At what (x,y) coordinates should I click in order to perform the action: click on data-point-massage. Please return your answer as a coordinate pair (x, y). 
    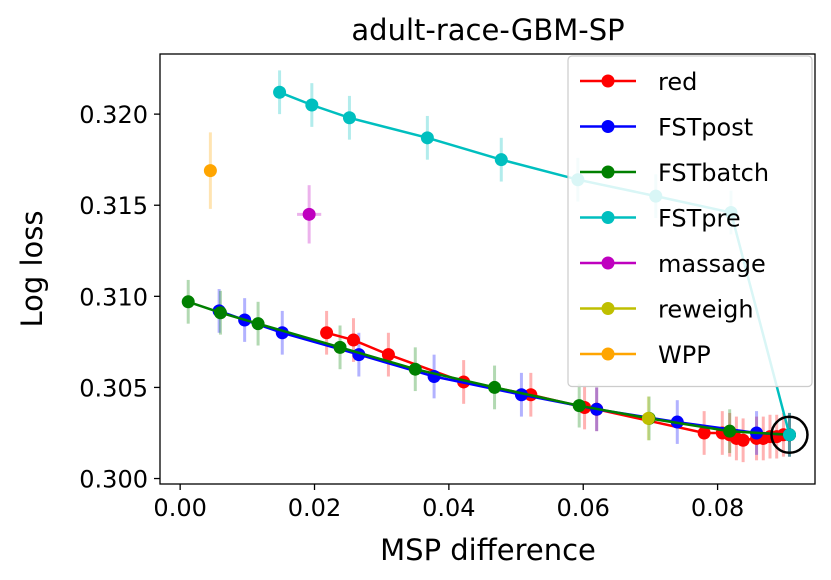
    Looking at the image, I should click on (309, 214).